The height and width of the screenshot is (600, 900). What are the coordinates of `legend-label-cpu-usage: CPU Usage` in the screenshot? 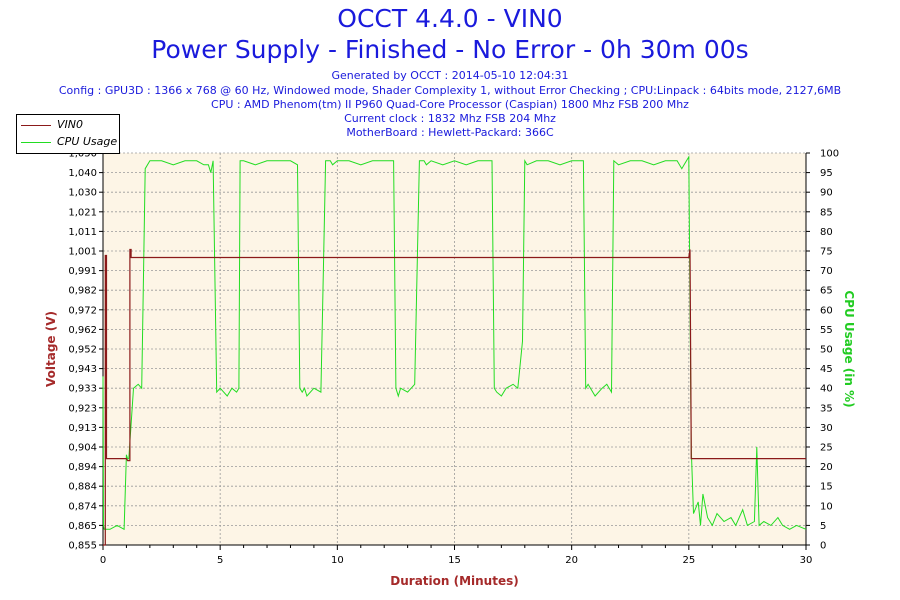 It's located at (87, 141).